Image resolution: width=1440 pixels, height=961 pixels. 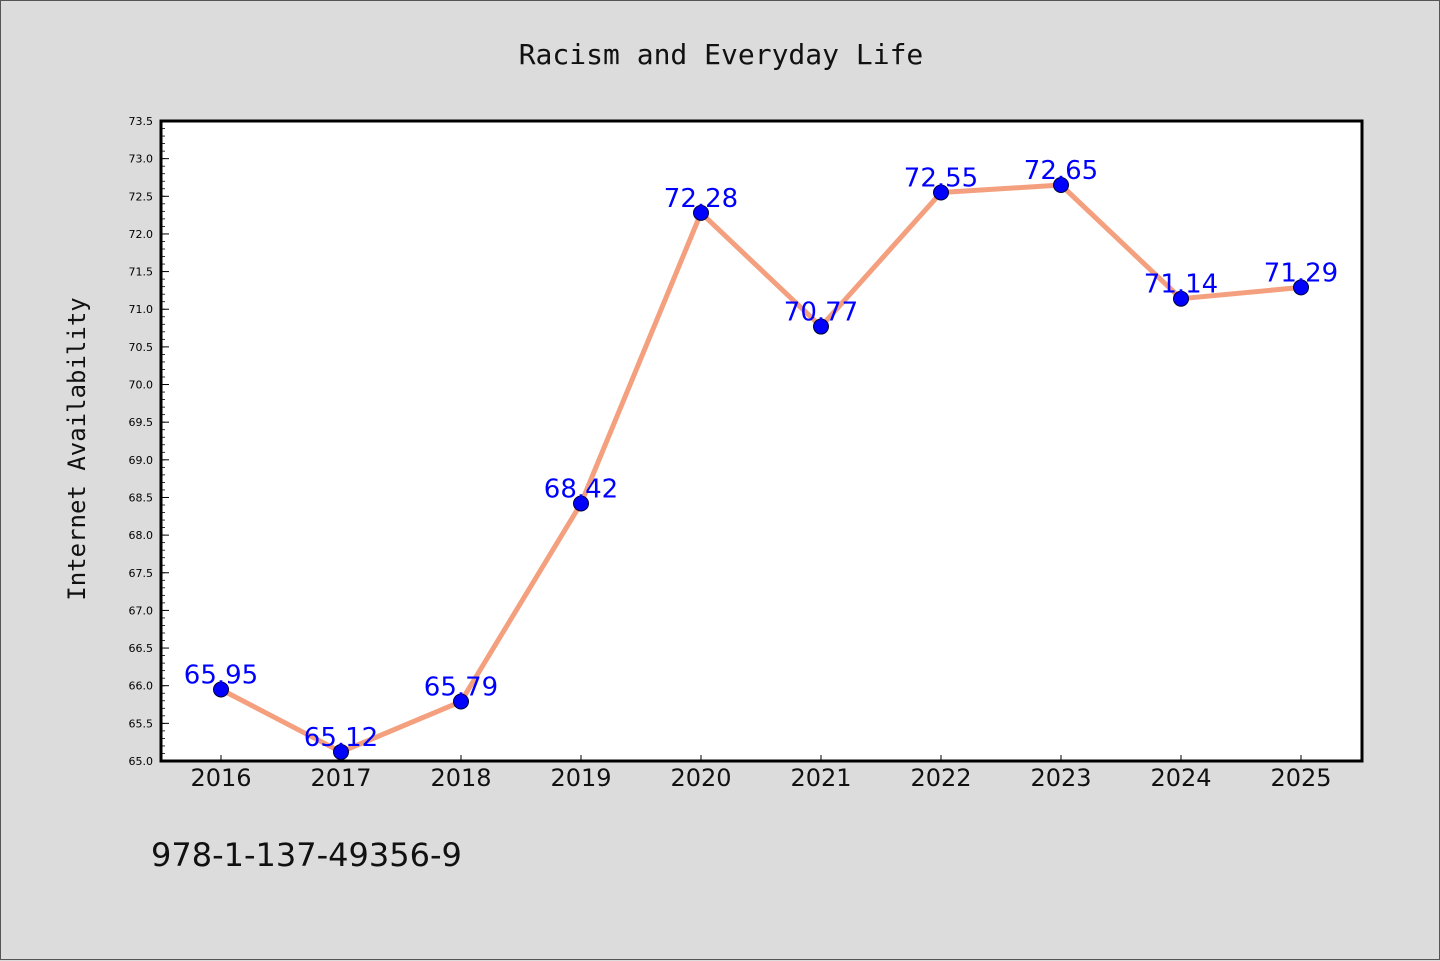 I want to click on y-tick-label: 70.5, so click(x=141, y=347).